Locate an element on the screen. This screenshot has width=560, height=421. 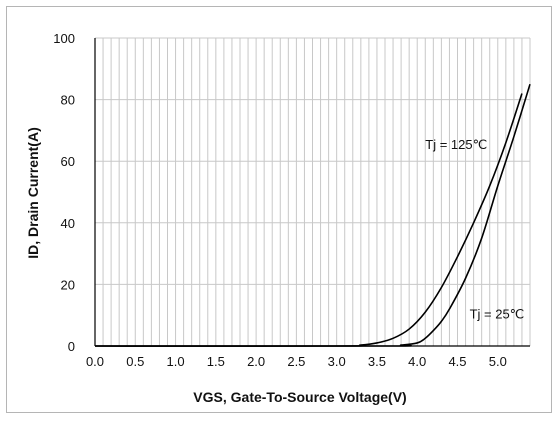
x-tick-labels: 0.0 0.5 1.0 1.5 2.0 2.5 3.0 3.5 4.0 4.5 5.0 is located at coordinates (296, 361).